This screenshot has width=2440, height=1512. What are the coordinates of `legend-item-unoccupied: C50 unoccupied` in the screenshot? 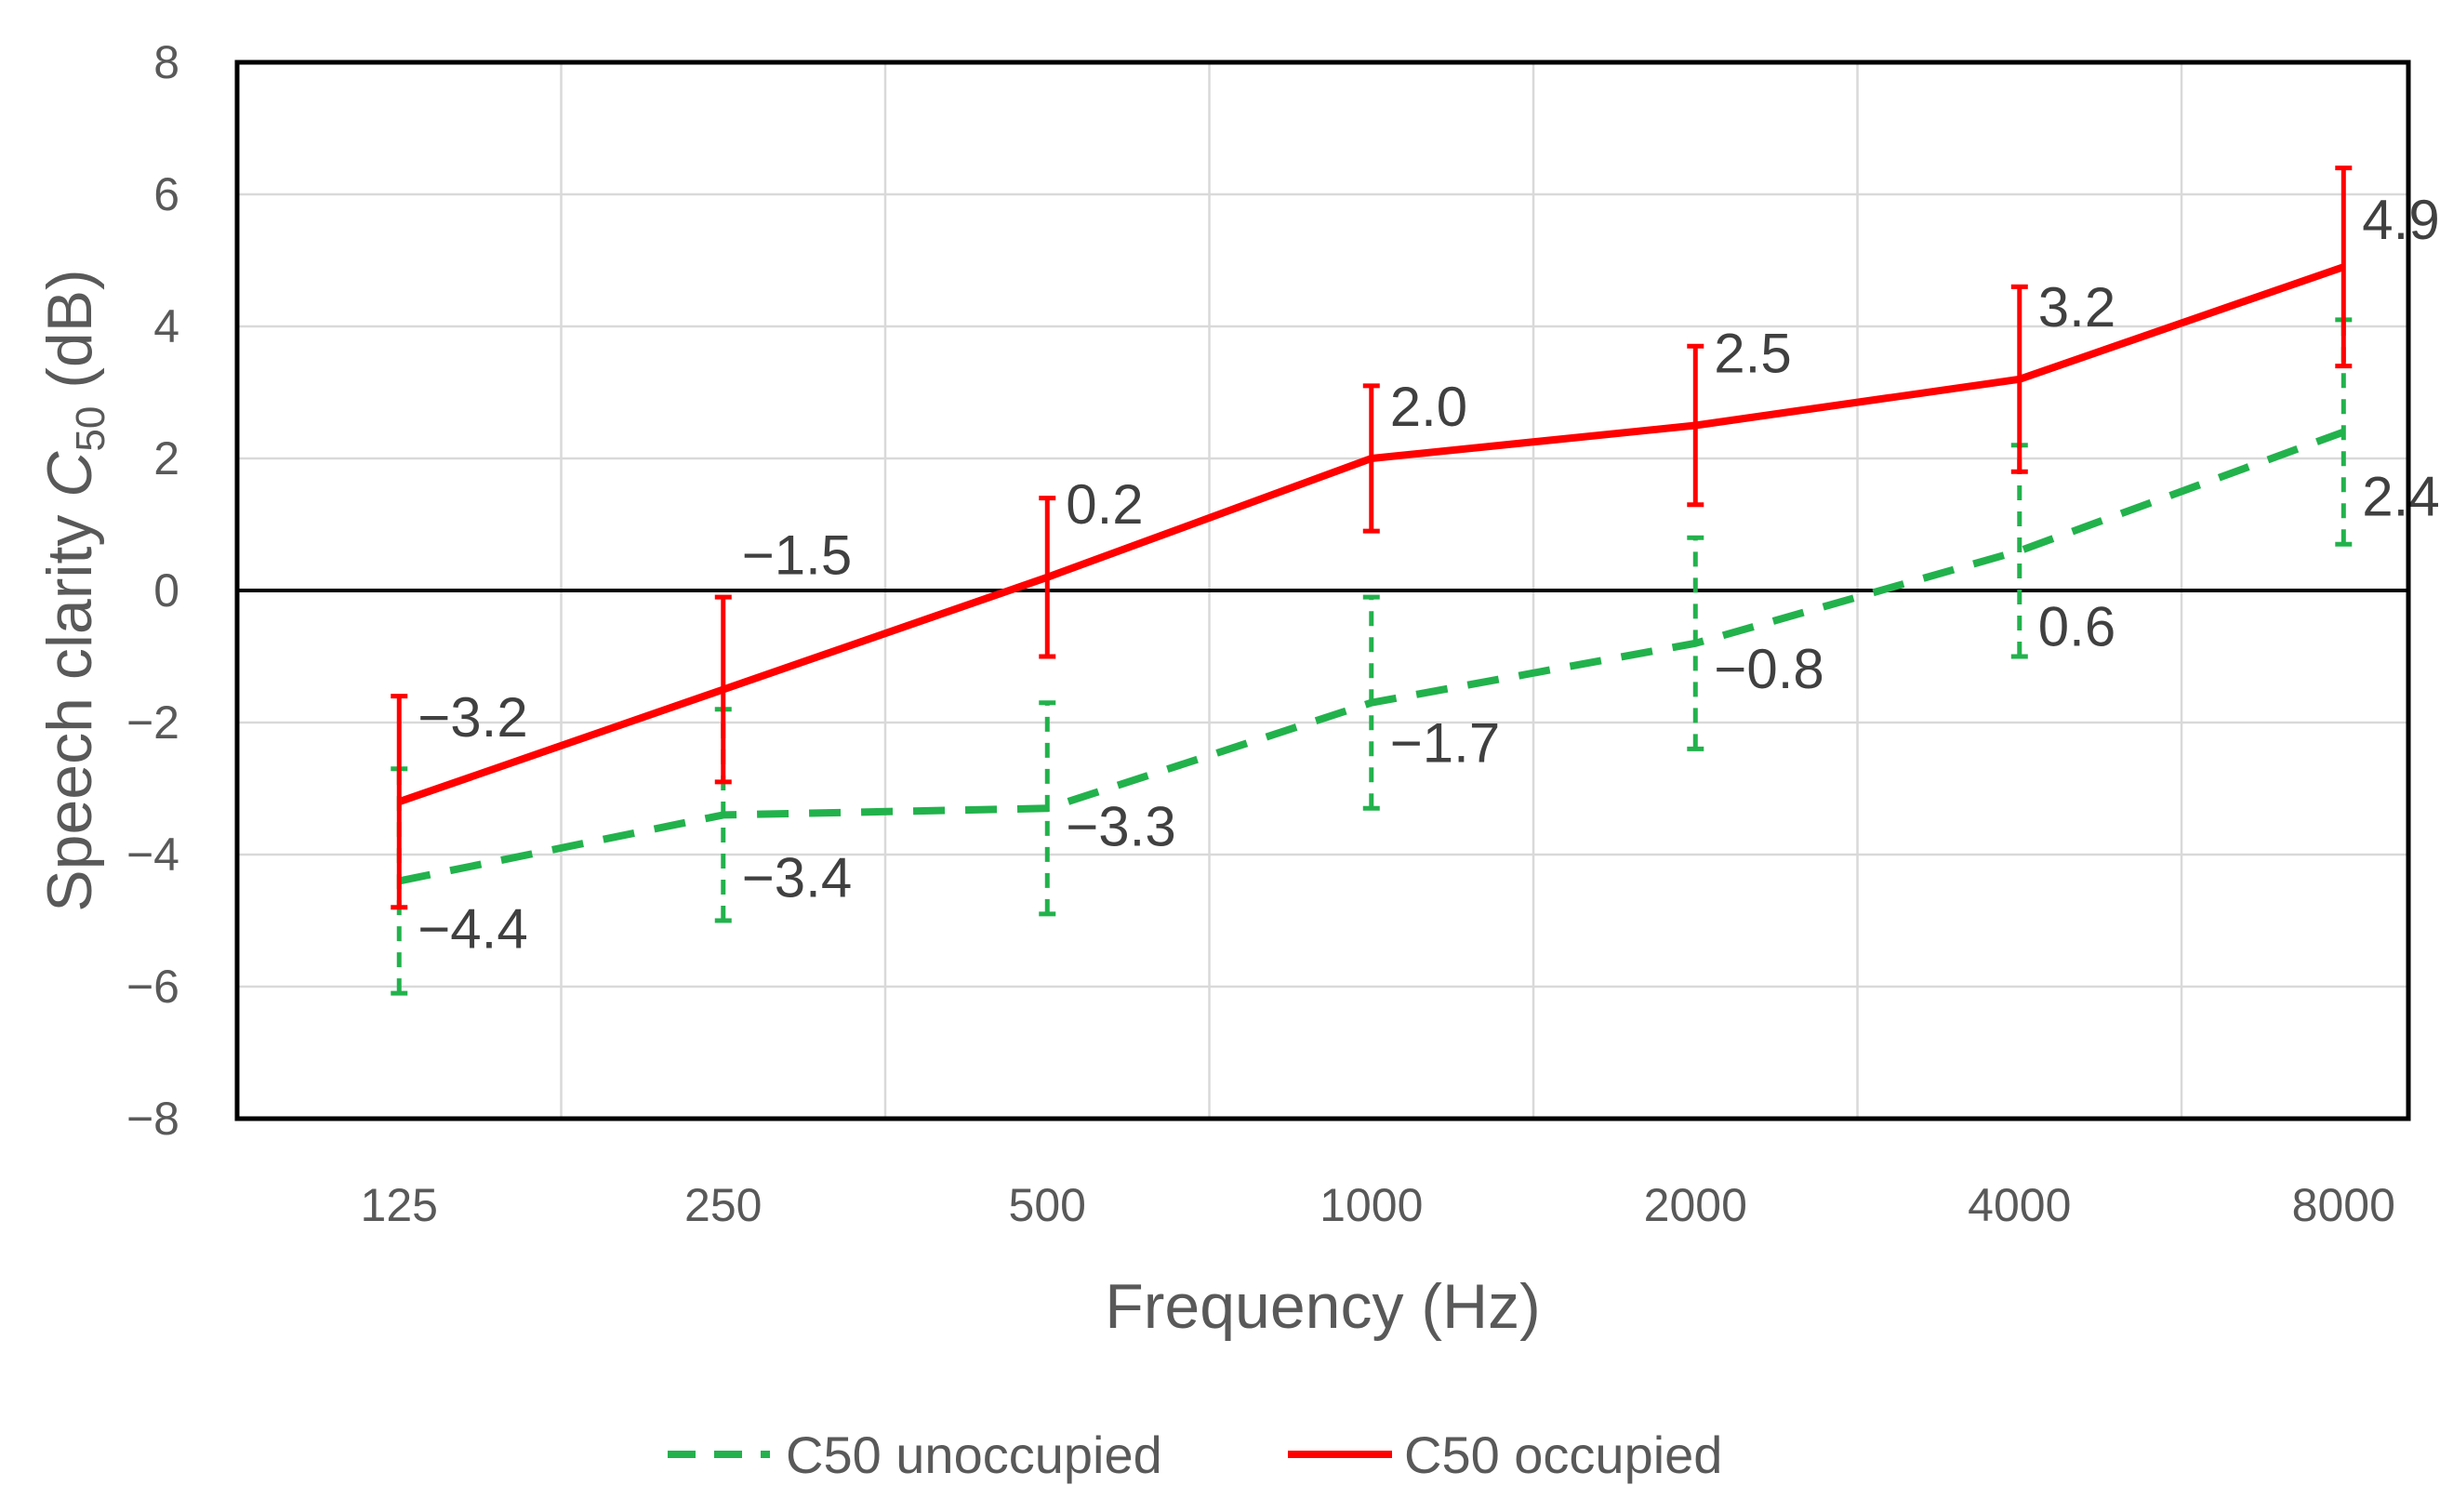 It's located at (915, 1455).